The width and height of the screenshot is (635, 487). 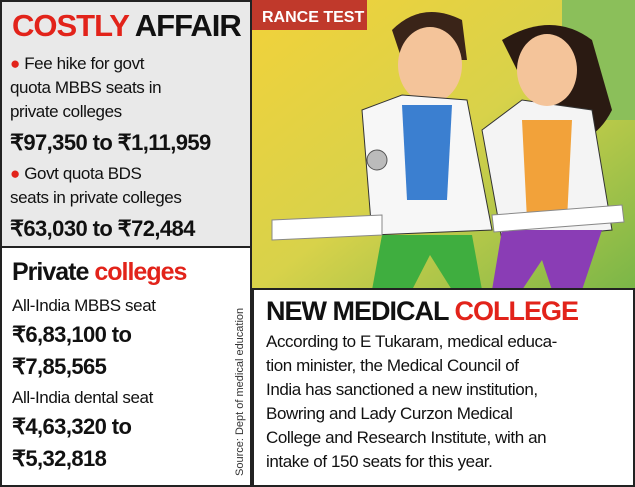 I want to click on title-part: COSTLY, so click(x=70, y=25).